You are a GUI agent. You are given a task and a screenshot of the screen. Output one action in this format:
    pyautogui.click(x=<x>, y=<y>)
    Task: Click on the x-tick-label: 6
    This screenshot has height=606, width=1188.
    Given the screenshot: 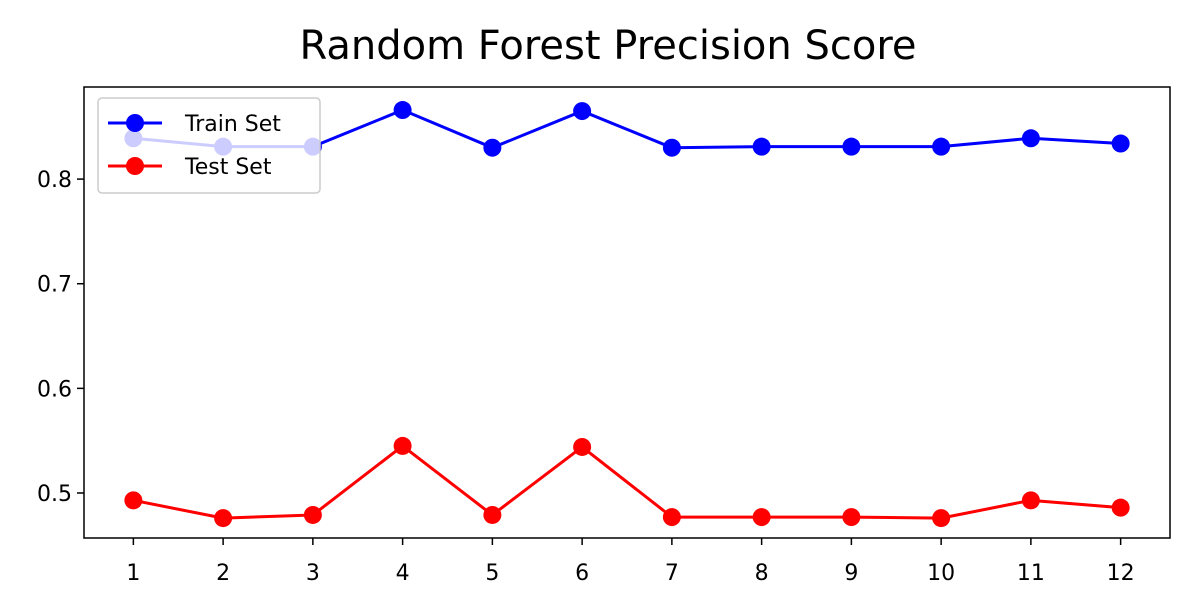 What is the action you would take?
    pyautogui.click(x=582, y=573)
    